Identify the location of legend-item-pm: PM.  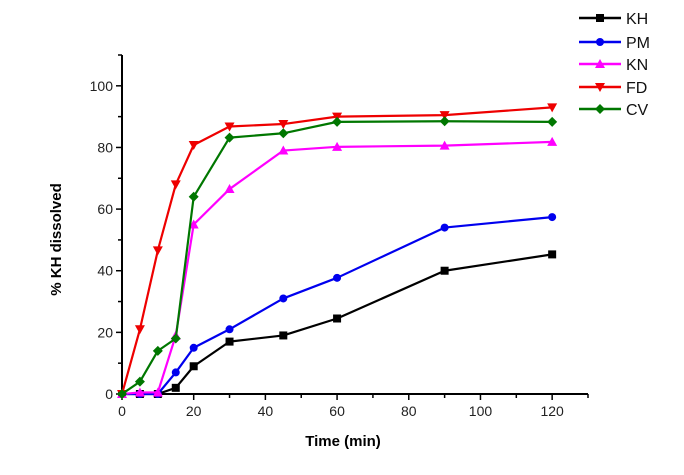
(614, 43).